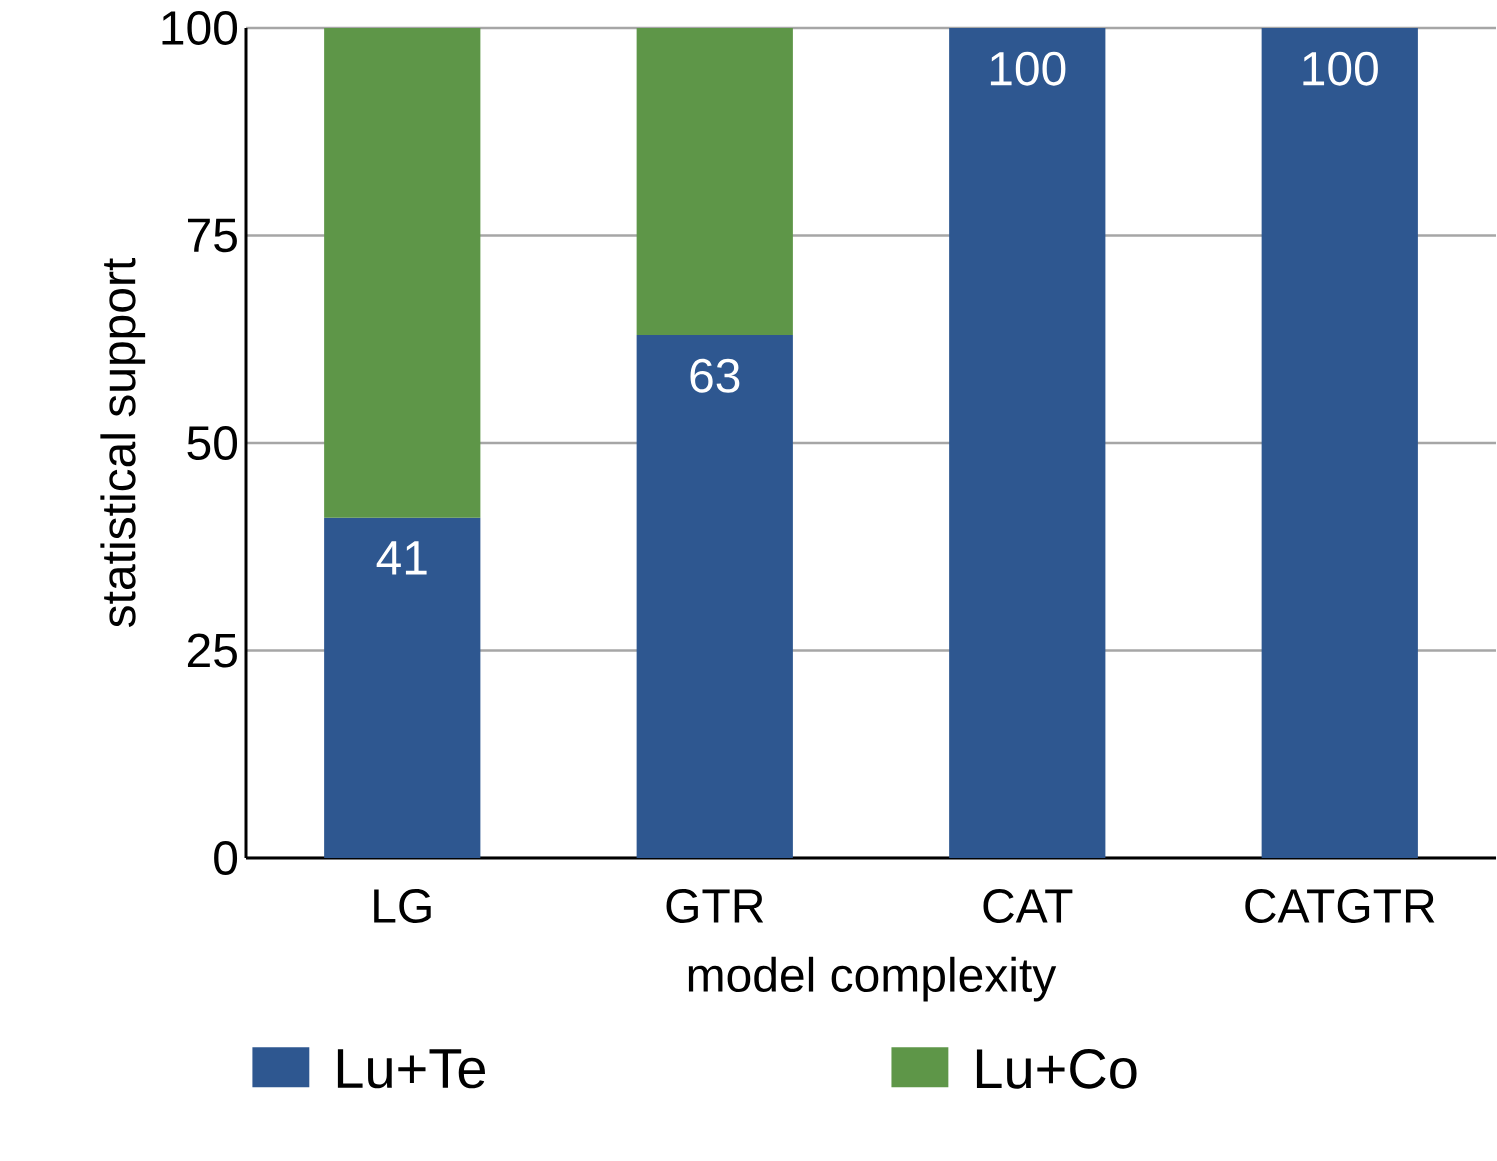 Image resolution: width=1497 pixels, height=1161 pixels. What do you see at coordinates (212, 235) in the screenshot?
I see `y-tick-label: 75` at bounding box center [212, 235].